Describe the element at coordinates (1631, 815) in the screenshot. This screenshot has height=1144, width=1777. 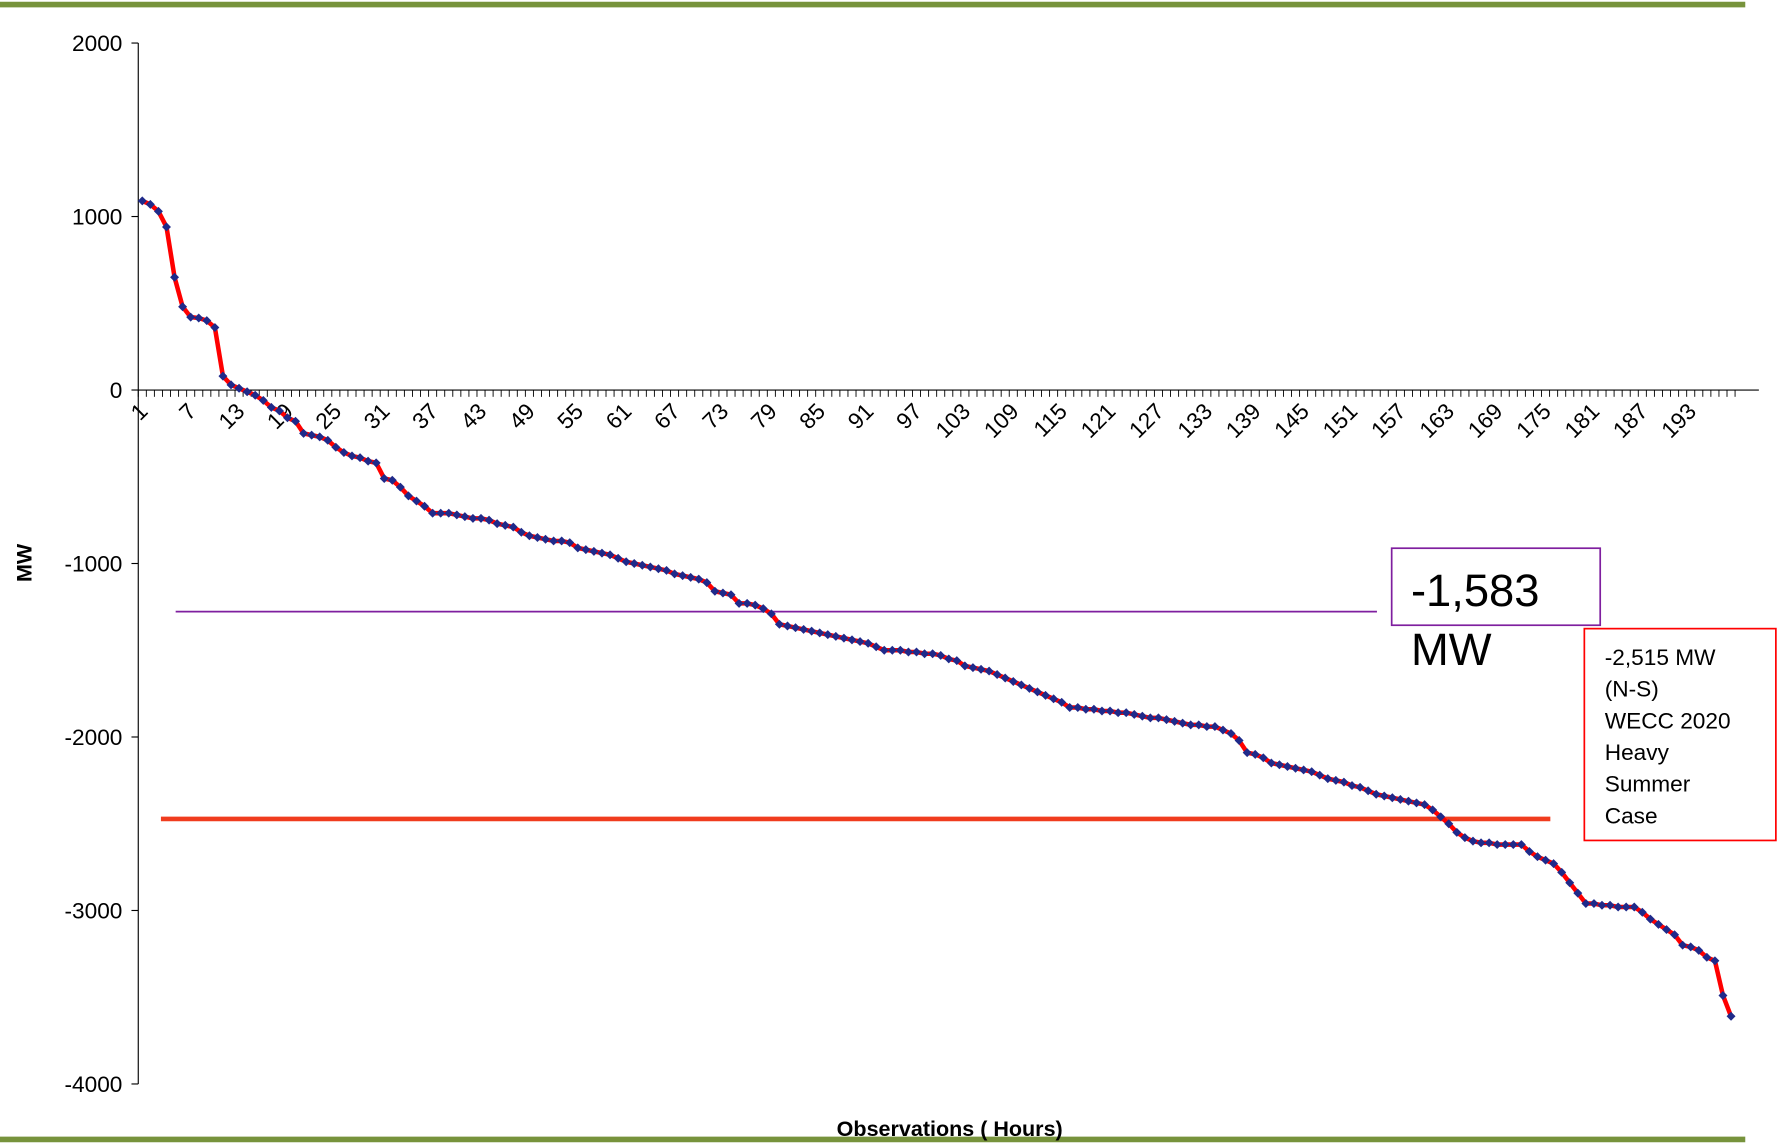
I see `annotation-text: Case` at that location.